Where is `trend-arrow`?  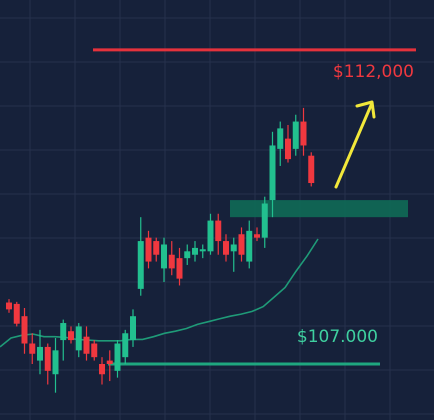 trend-arrow is located at coordinates (355, 144).